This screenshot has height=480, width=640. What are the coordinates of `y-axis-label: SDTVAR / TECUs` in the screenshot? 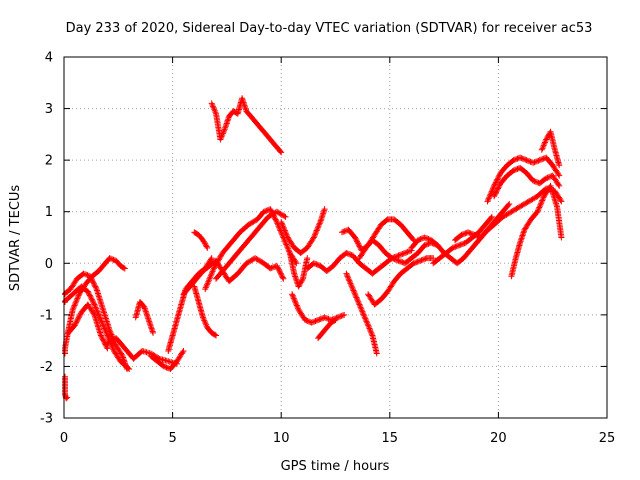 It's located at (15, 238).